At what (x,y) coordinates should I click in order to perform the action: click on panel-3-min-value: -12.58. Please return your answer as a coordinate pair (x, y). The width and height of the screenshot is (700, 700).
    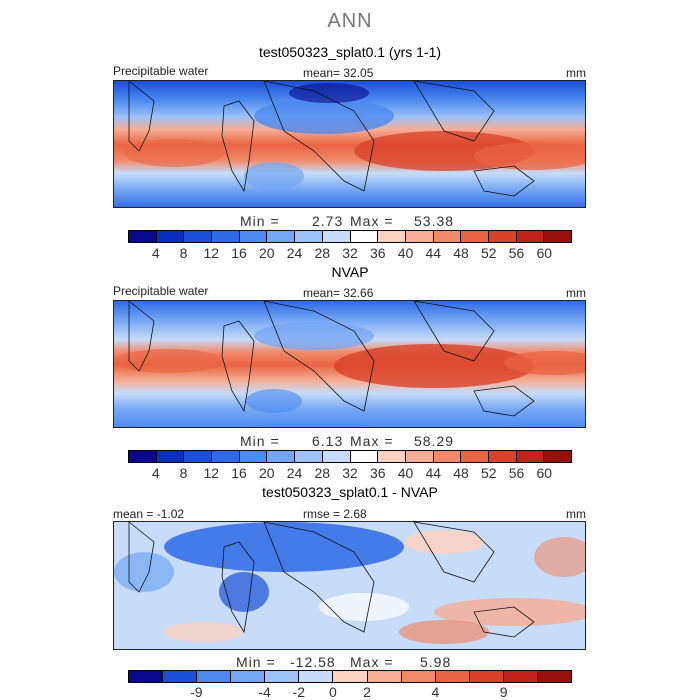
    Looking at the image, I should click on (313, 662).